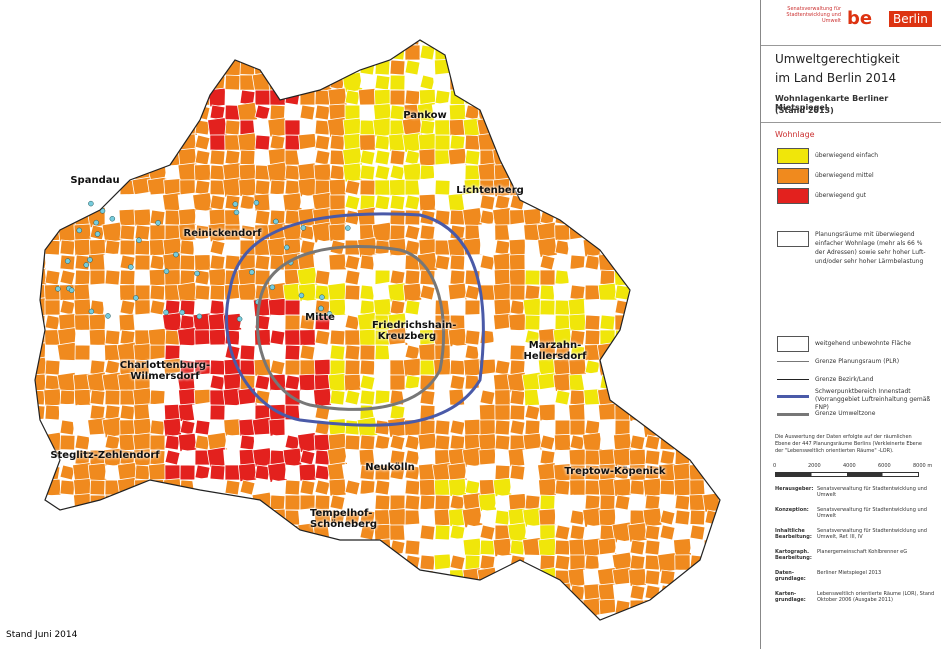 This screenshot has width=941, height=650. Describe the element at coordinates (844, 175) in the screenshot. I see `legend-label: überwiegend mittel` at that location.